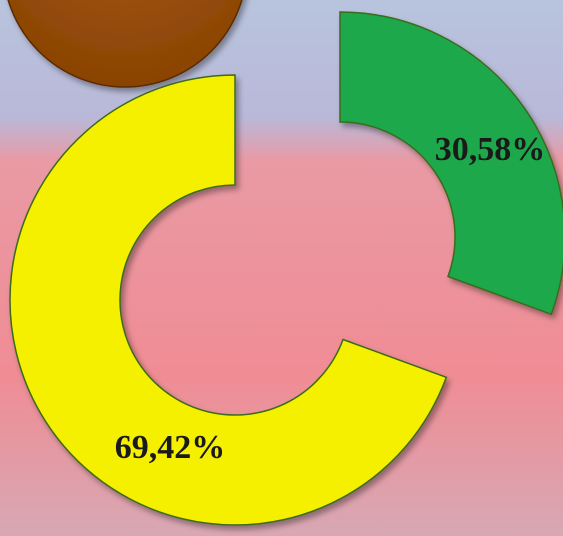  Describe the element at coordinates (125, 44) in the screenshot. I see `decorative-circle` at that location.